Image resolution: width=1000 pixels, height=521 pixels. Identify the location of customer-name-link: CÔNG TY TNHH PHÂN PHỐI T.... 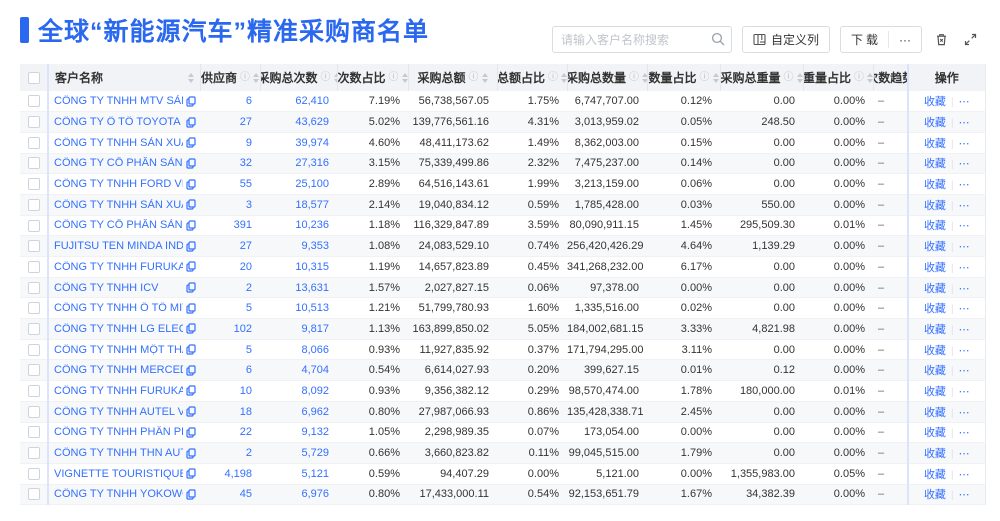
(118, 432).